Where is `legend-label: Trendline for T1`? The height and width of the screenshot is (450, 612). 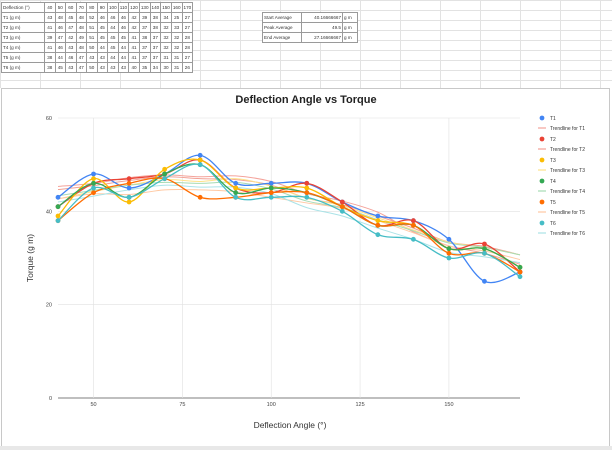 legend-label: Trendline for T1 is located at coordinates (567, 129).